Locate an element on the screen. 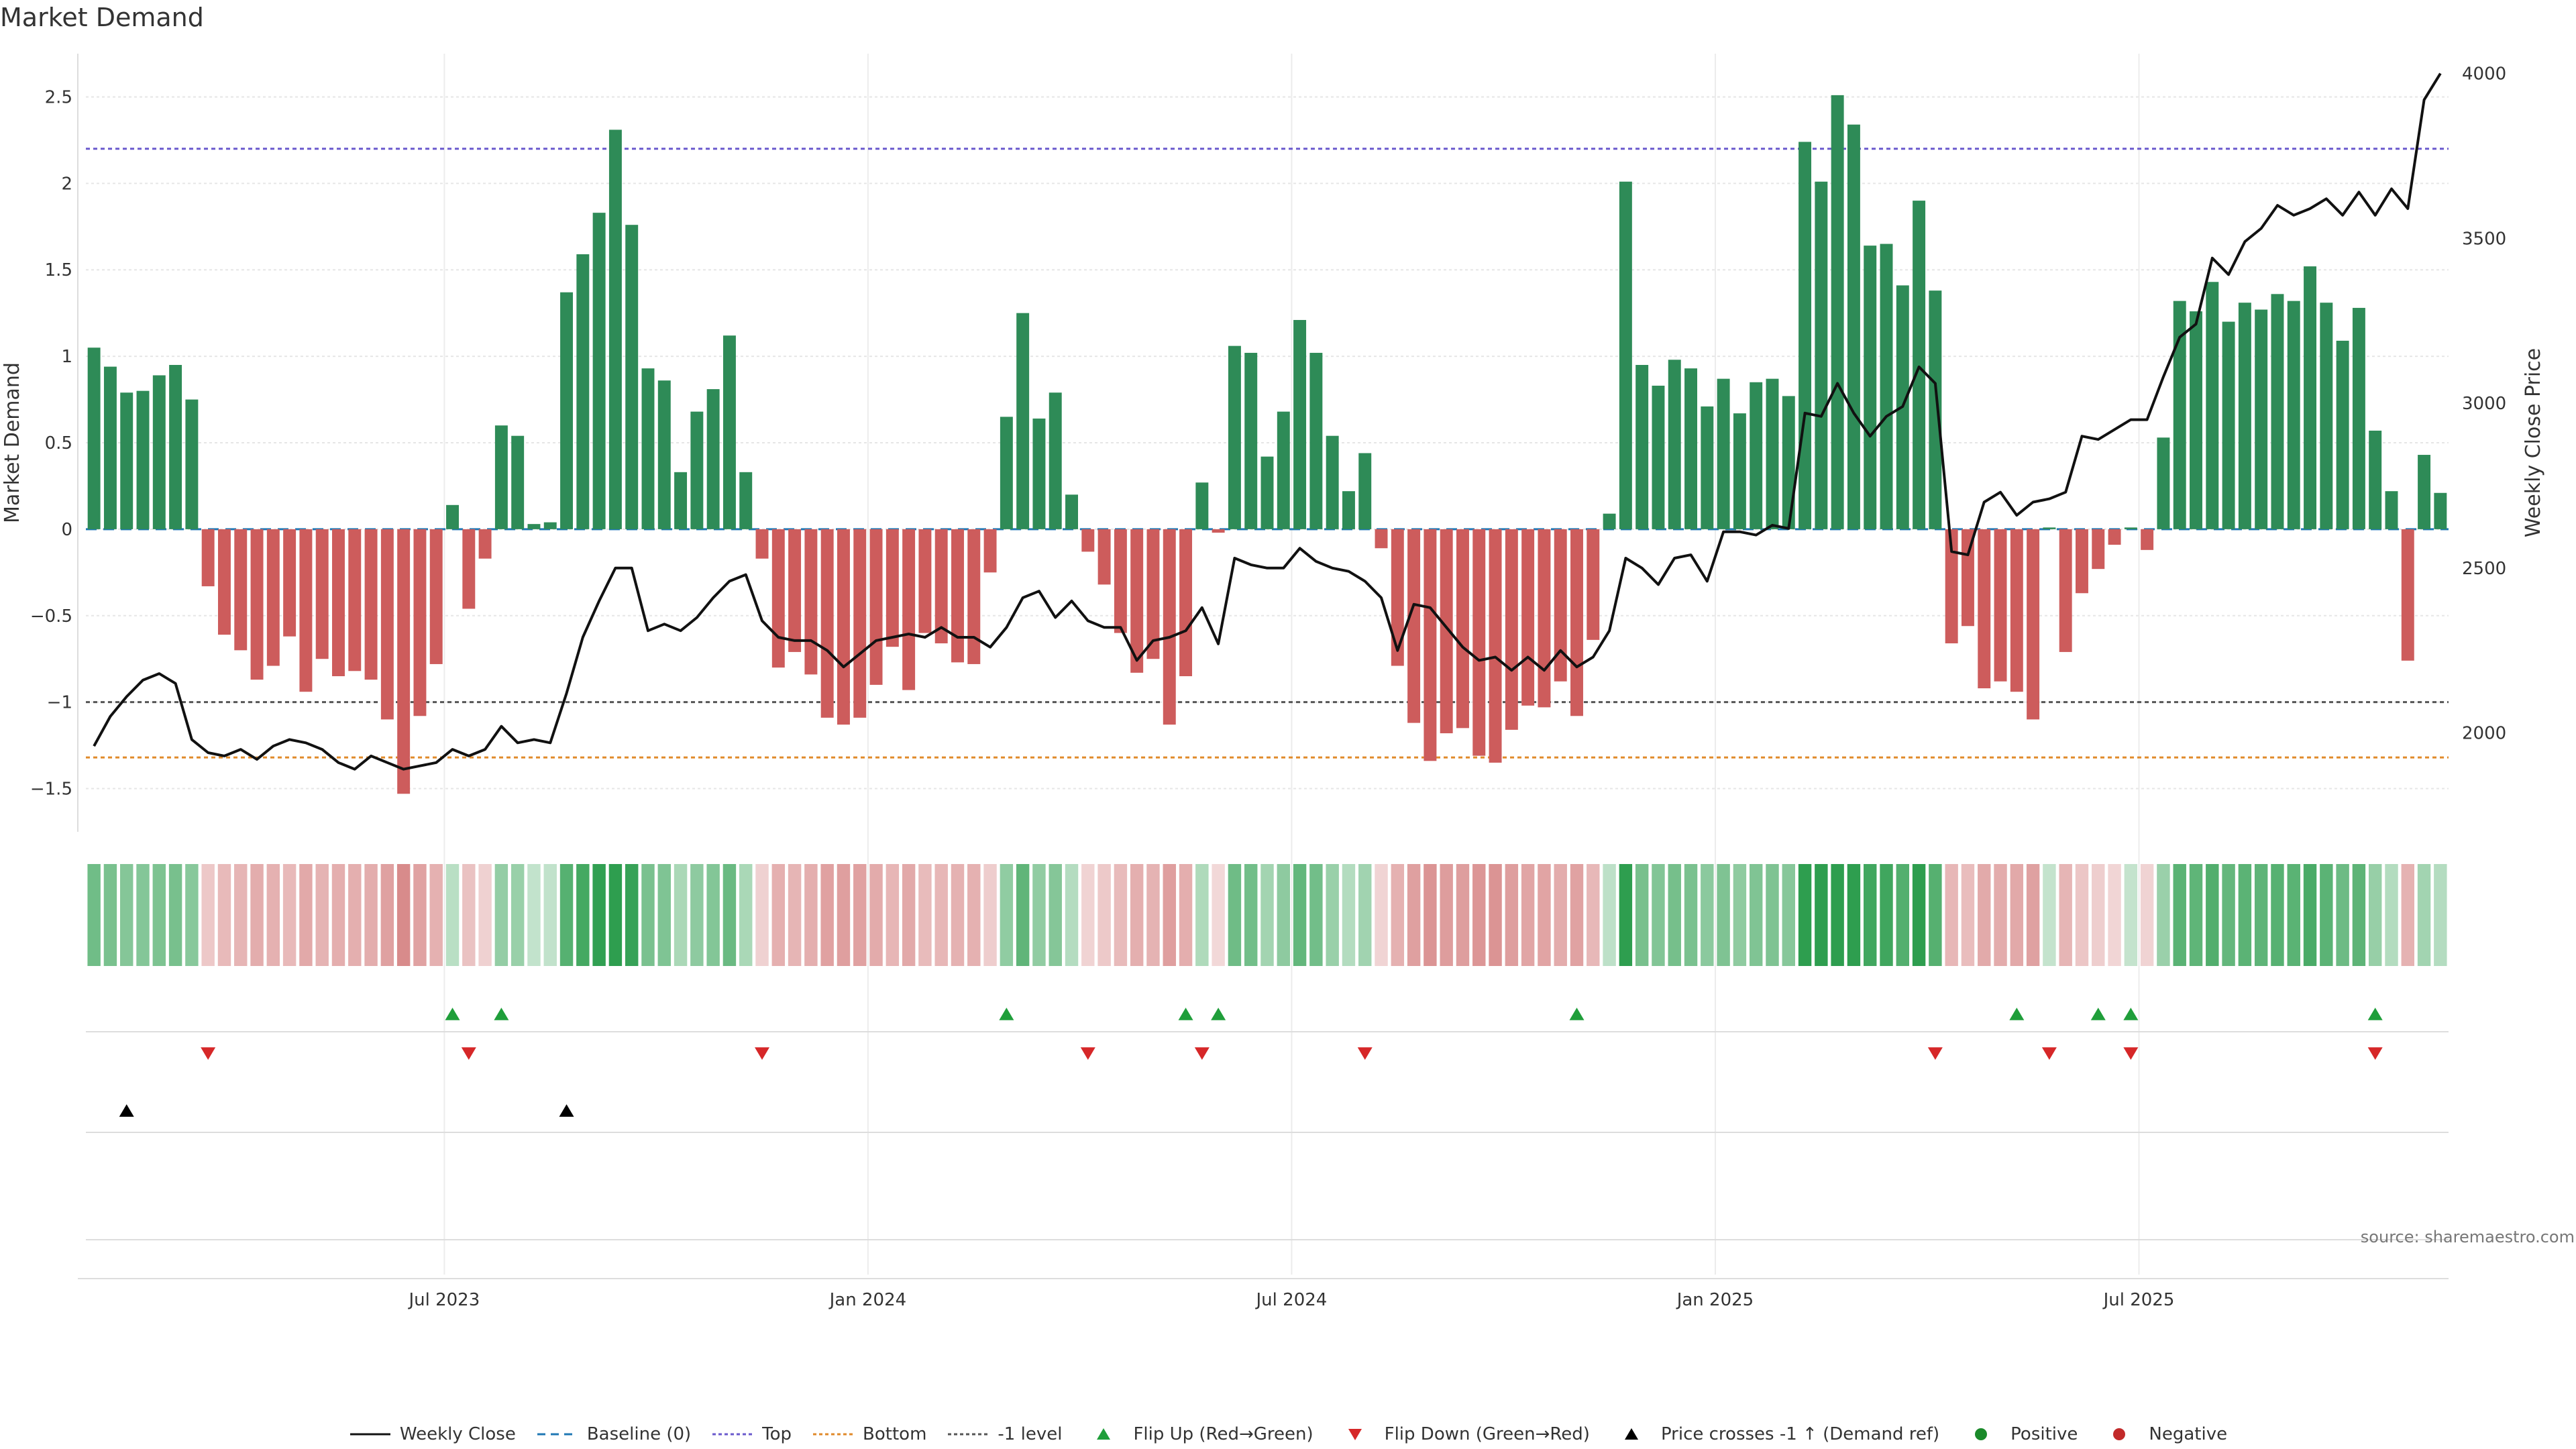 Image resolution: width=2576 pixels, height=1449 pixels. demand-heat-strip is located at coordinates (1267, 915).